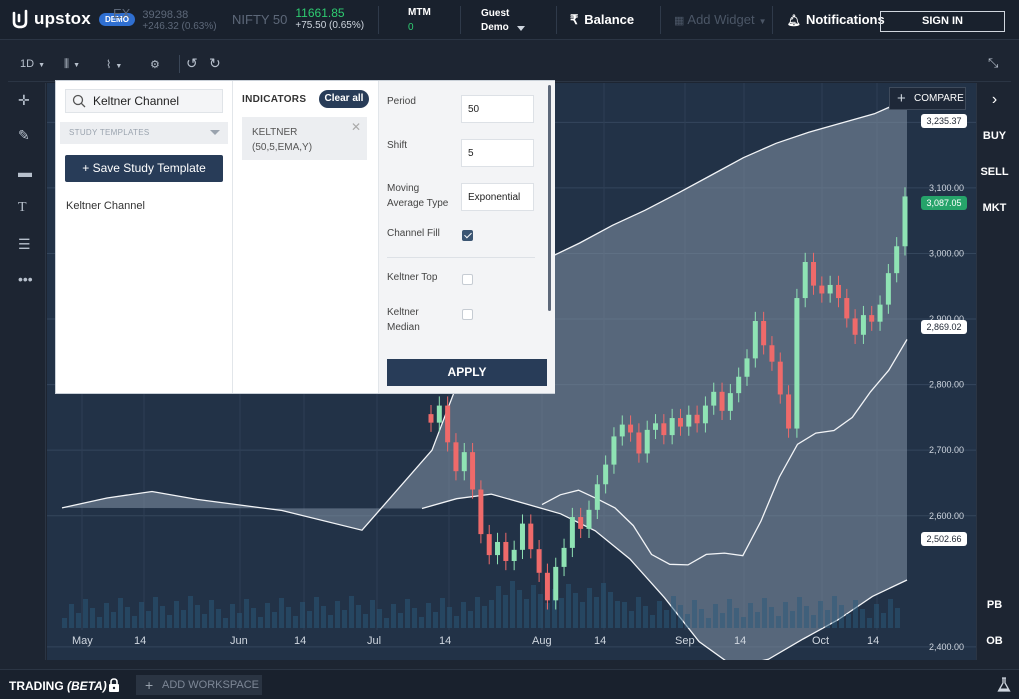 Image resolution: width=1019 pixels, height=699 pixels. I want to click on period-input: 50, so click(497, 109).